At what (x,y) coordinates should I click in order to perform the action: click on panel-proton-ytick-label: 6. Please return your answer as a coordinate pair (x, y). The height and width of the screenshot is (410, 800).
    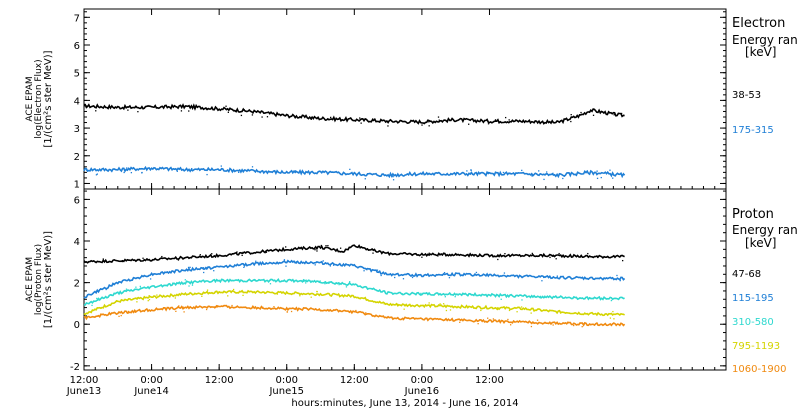
    Looking at the image, I should click on (77, 200).